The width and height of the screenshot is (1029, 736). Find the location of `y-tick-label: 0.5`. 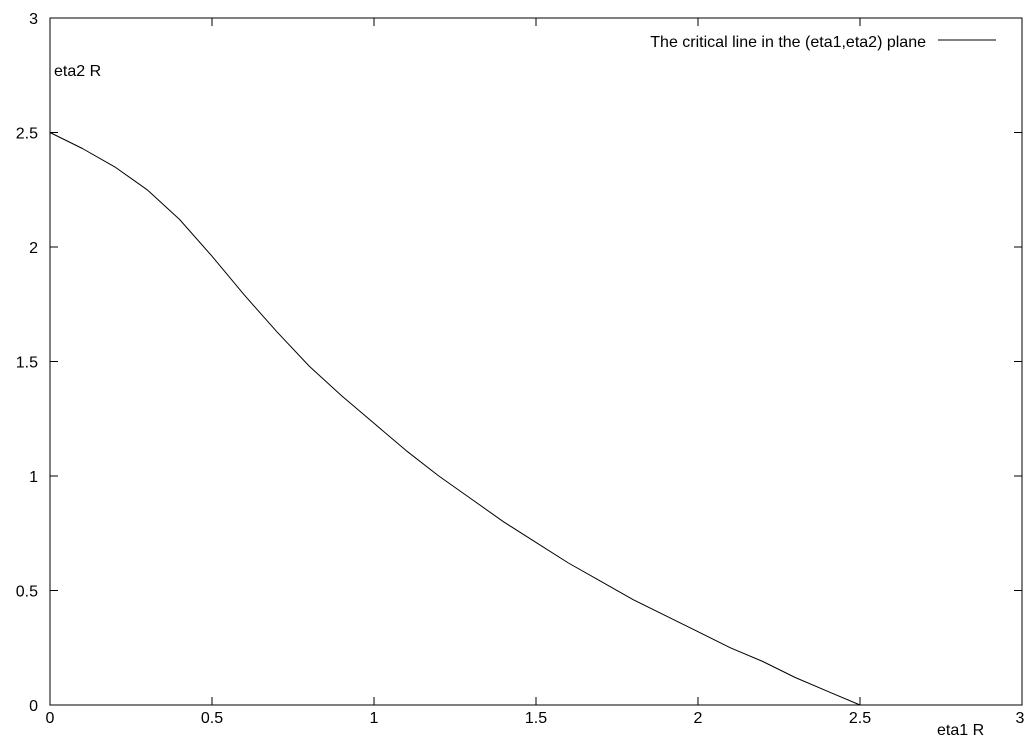

y-tick-label: 0.5 is located at coordinates (27, 592).